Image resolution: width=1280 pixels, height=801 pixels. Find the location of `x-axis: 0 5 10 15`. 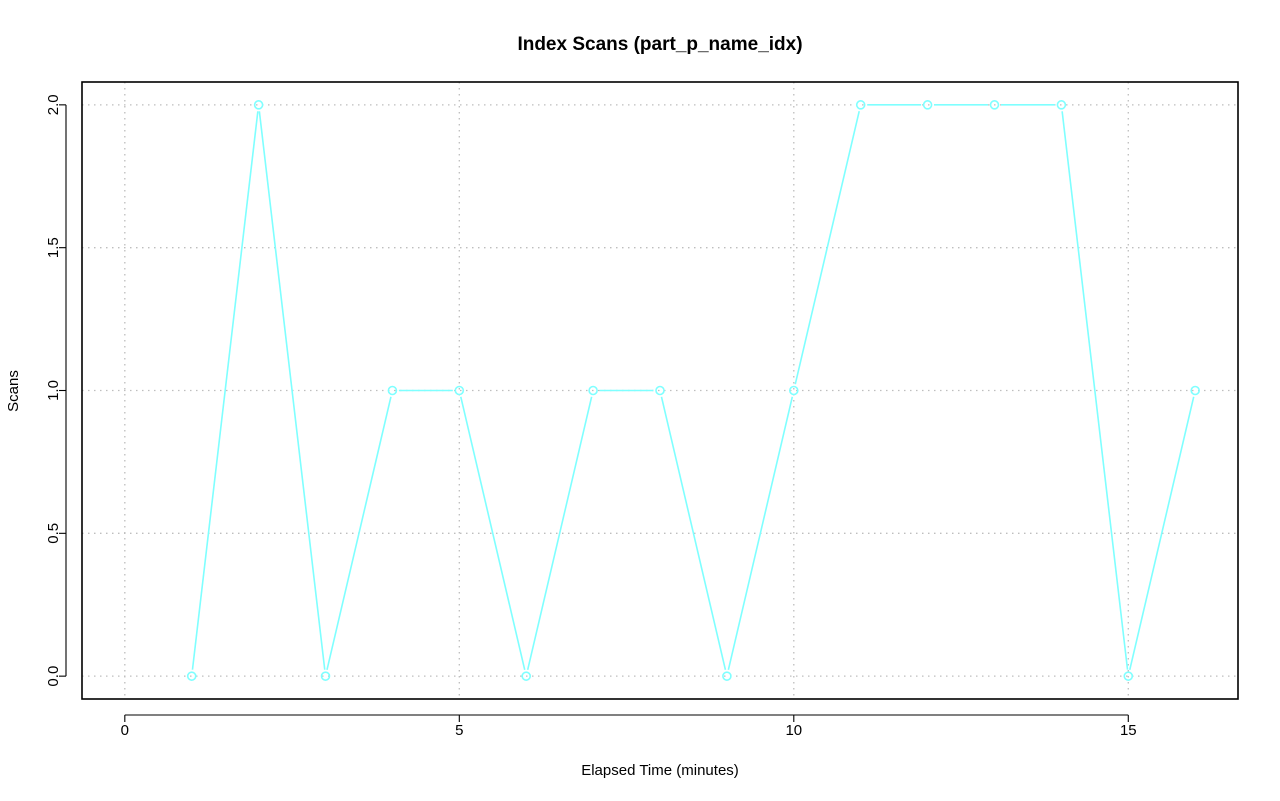

x-axis: 0 5 10 15 is located at coordinates (629, 726).